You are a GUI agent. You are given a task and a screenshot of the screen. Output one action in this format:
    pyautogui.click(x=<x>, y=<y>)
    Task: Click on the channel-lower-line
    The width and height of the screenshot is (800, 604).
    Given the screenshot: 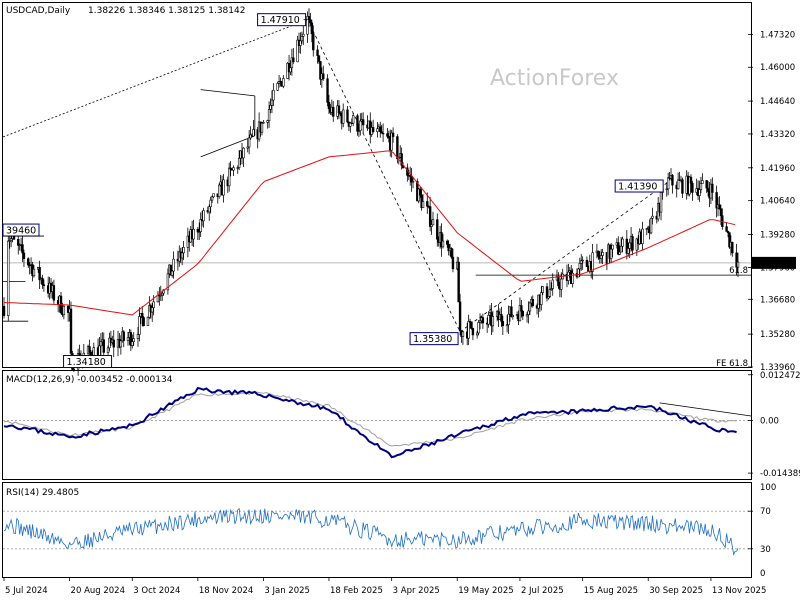 What is the action you would take?
    pyautogui.click(x=227, y=146)
    